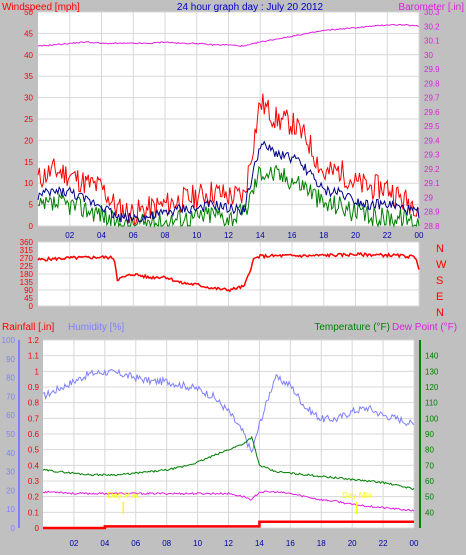 The width and height of the screenshot is (466, 555). What do you see at coordinates (10, 359) in the screenshot?
I see `humidity-tick: 90` at bounding box center [10, 359].